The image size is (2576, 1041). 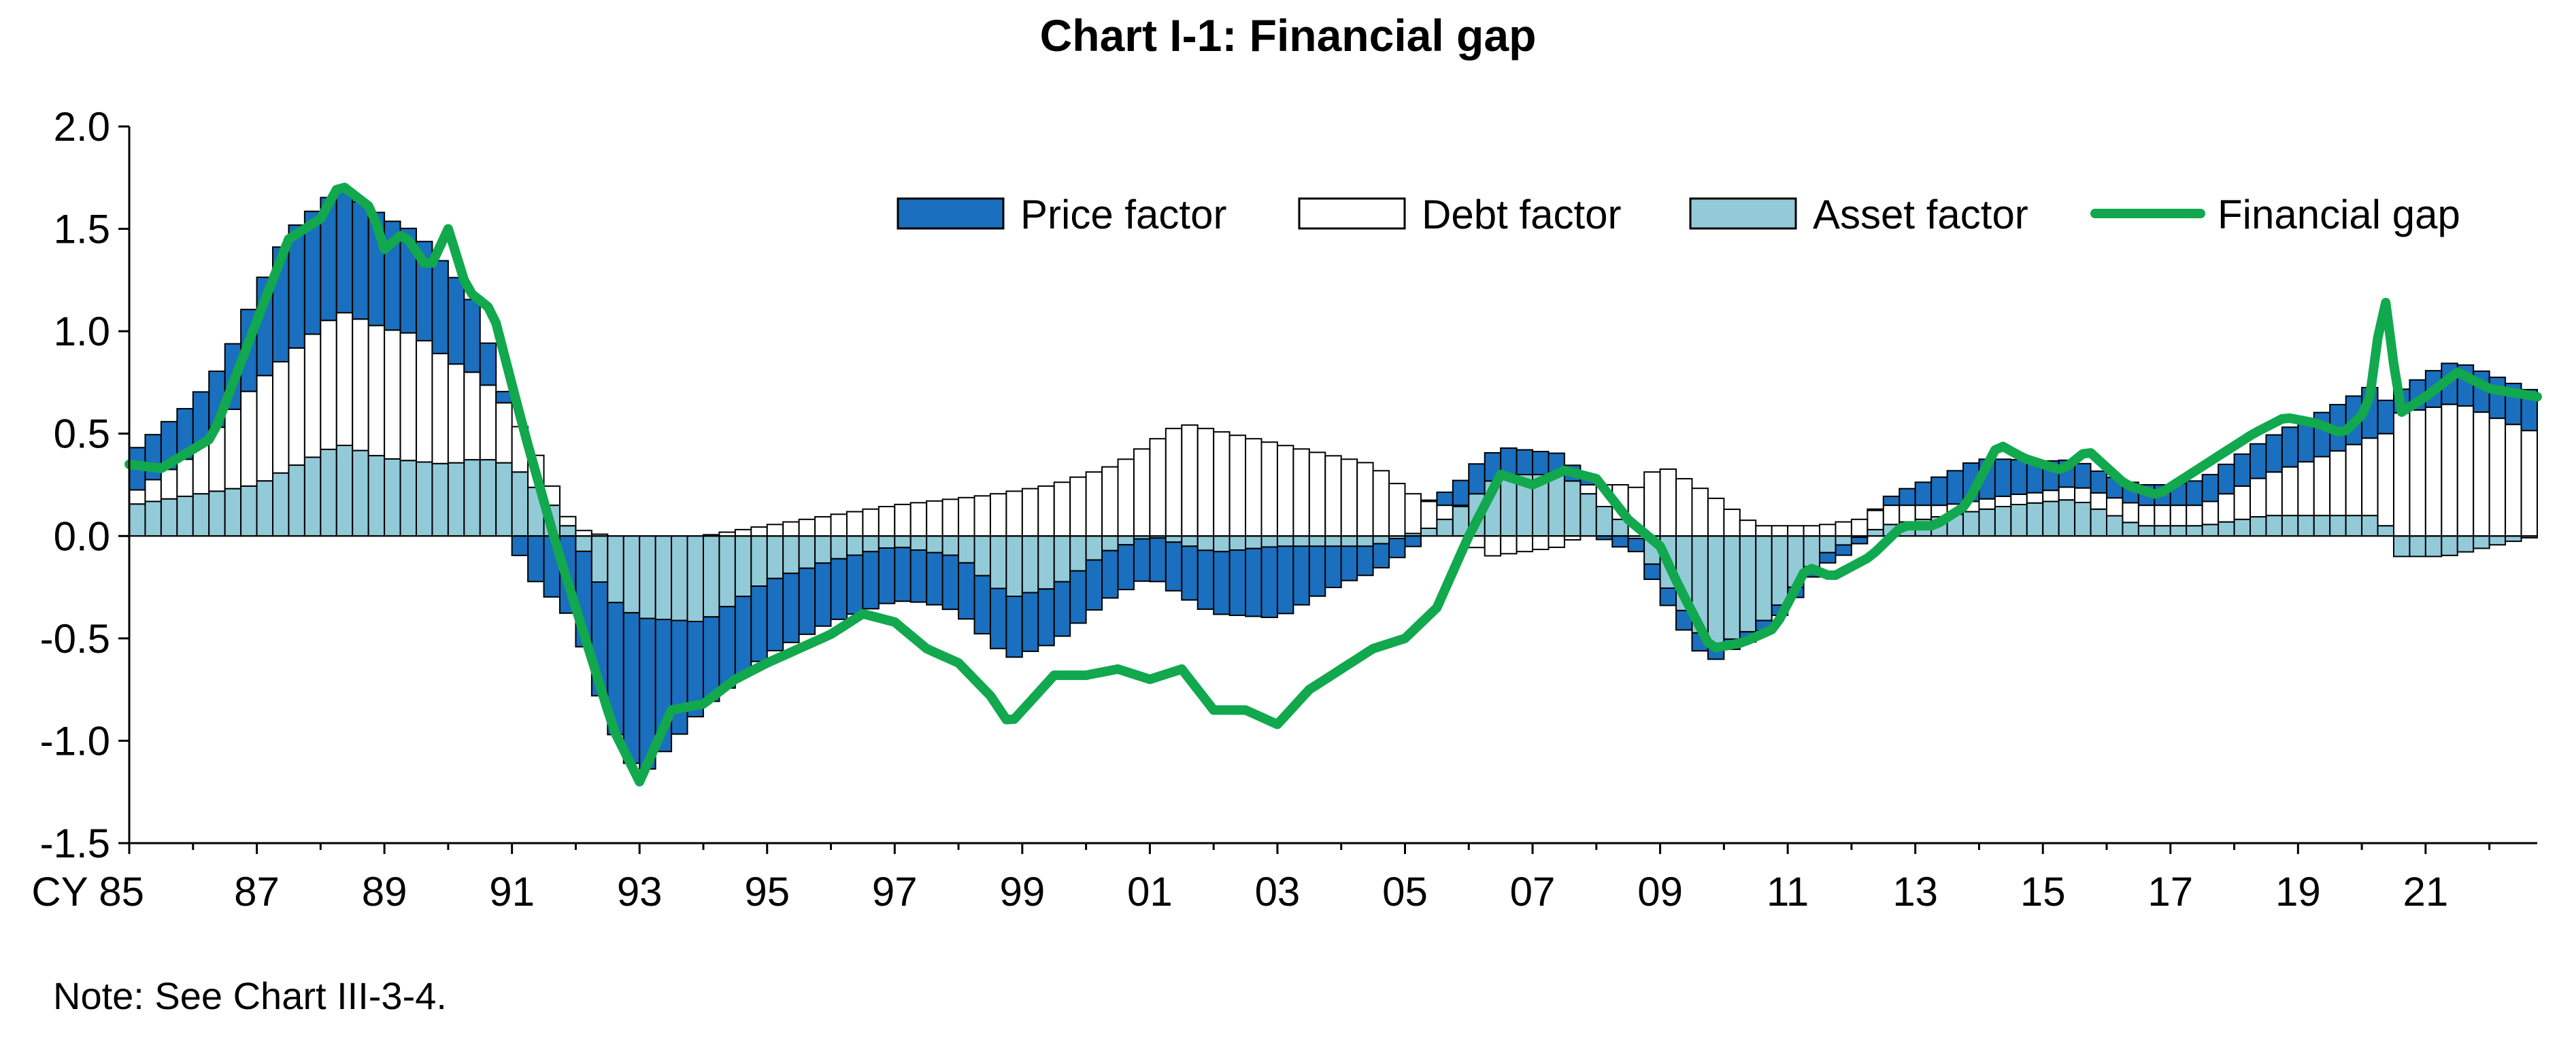 What do you see at coordinates (640, 892) in the screenshot?
I see `x-tick-label: 93` at bounding box center [640, 892].